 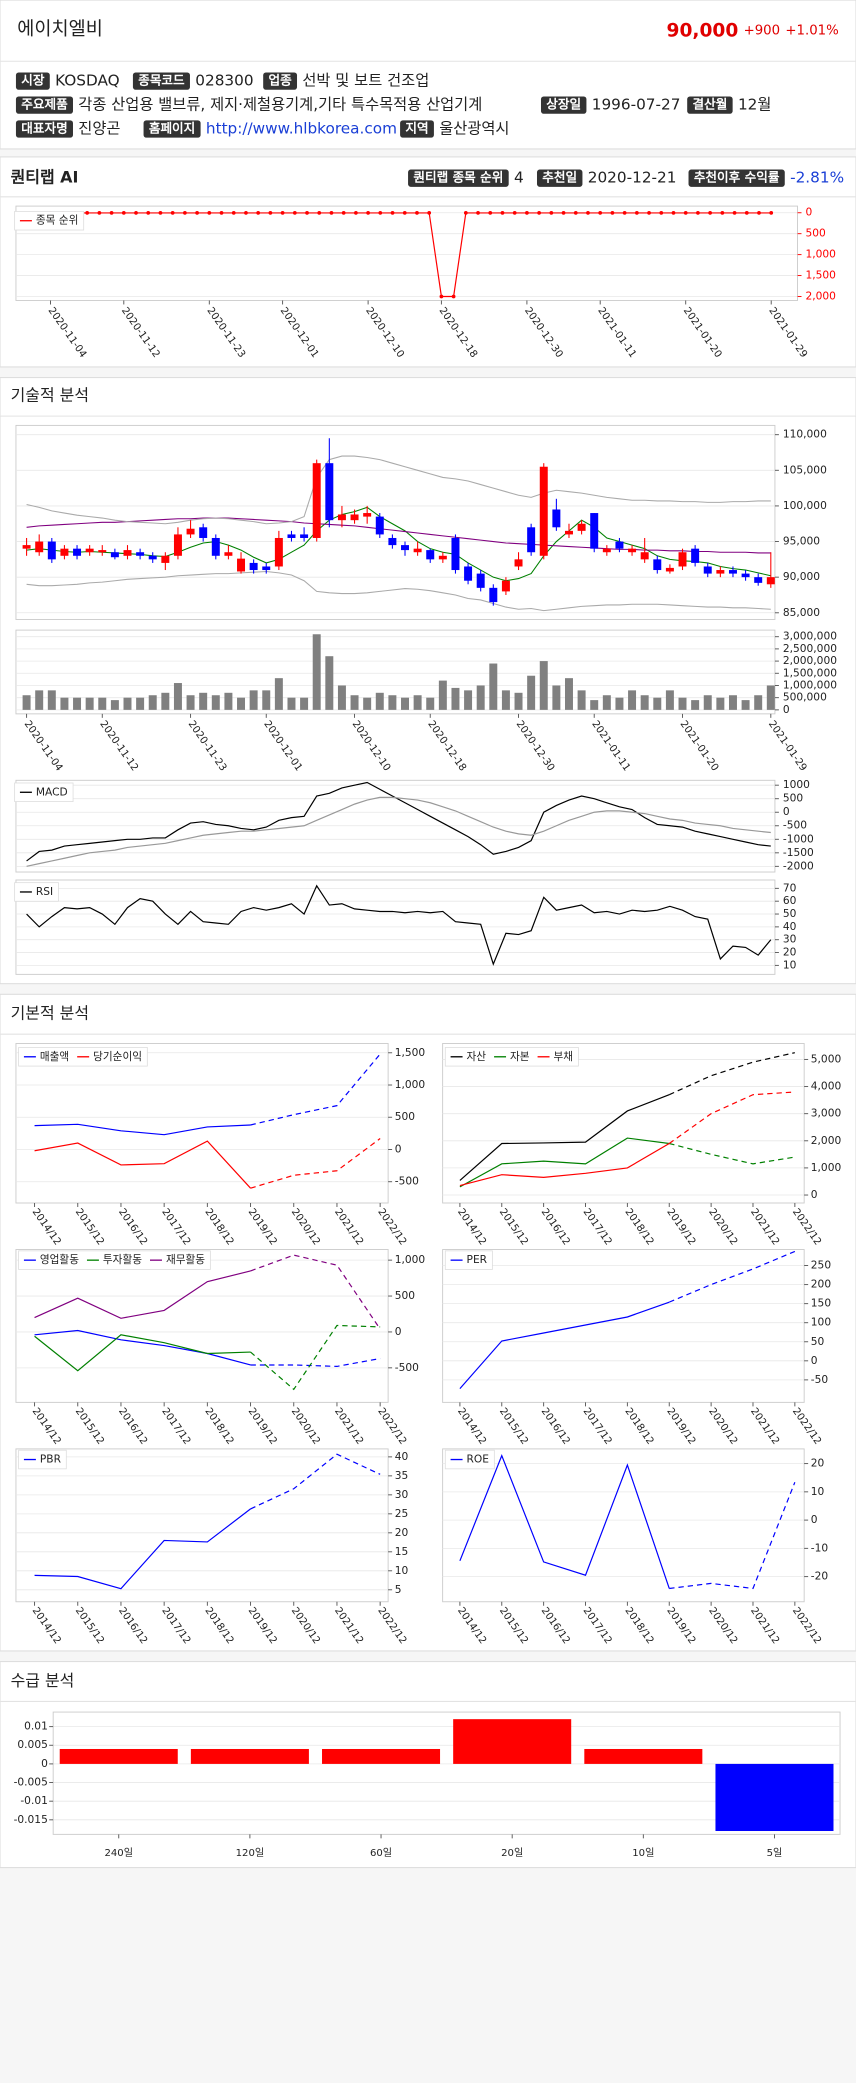 What do you see at coordinates (50, 1013) in the screenshot?
I see `section-title: 기본적 분석` at bounding box center [50, 1013].